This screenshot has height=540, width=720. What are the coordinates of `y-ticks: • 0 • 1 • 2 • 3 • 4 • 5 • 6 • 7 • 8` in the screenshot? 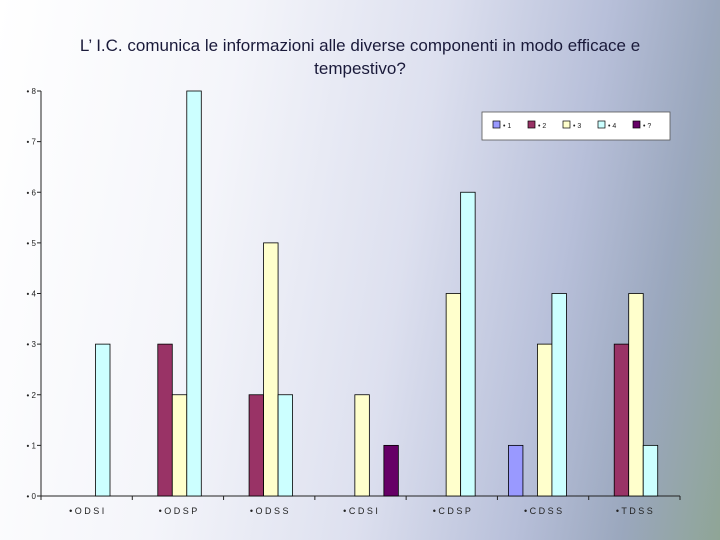 It's located at (34, 294).